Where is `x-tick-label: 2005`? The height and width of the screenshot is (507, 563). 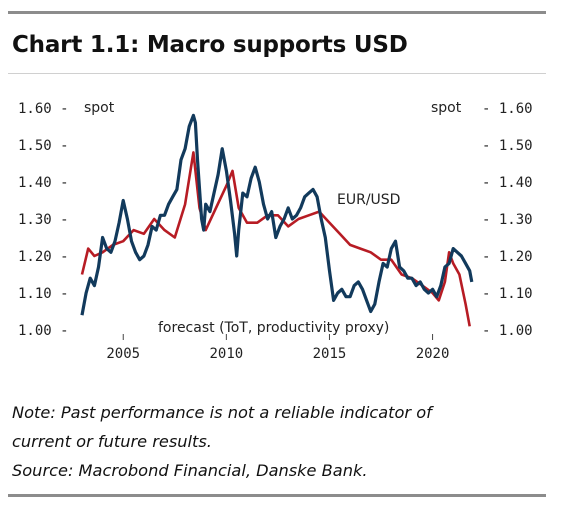 x-tick-label: 2005 is located at coordinates (123, 354).